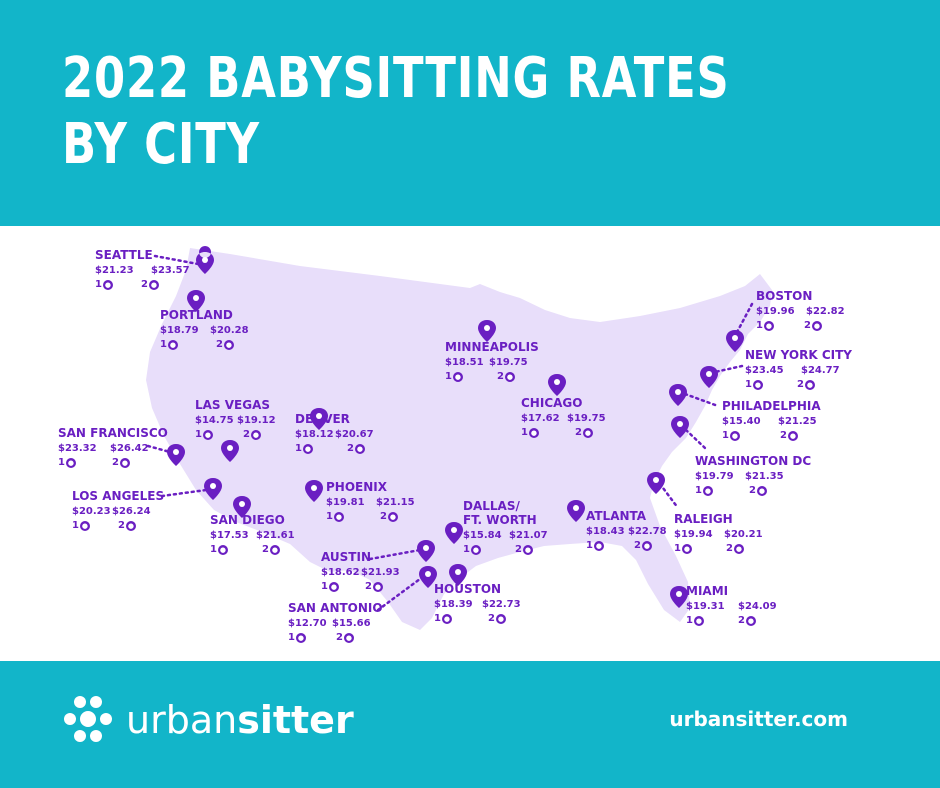  I want to click on city-san-antonio: SAN ANTONIO $12.70 $15.66 1 ● 2 ●, so click(335, 622).